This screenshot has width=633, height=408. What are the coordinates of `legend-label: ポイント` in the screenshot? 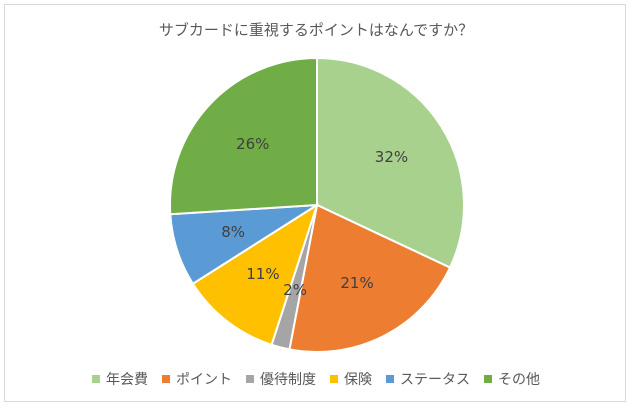 It's located at (204, 380).